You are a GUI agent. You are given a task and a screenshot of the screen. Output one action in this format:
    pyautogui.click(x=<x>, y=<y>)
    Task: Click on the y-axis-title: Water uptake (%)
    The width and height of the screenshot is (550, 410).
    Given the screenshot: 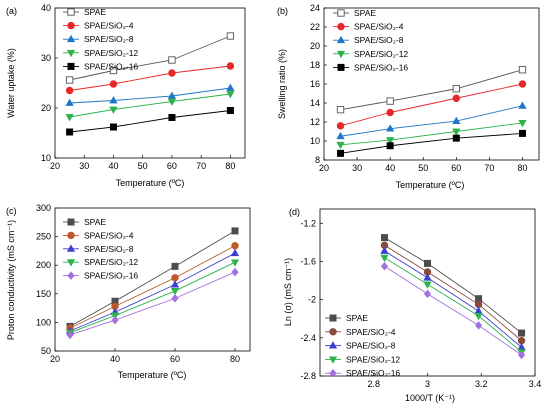 What is the action you would take?
    pyautogui.click(x=11, y=83)
    